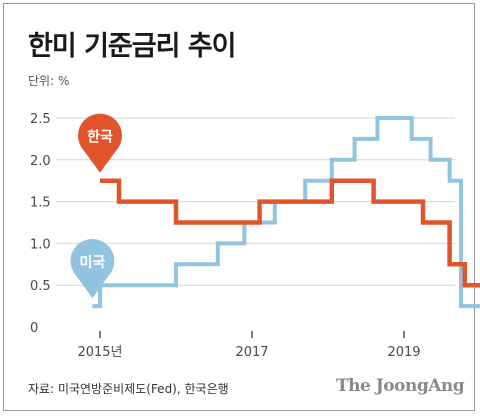 Image resolution: width=480 pixels, height=416 pixels. I want to click on korea-pin-label: 한국, so click(100, 138).